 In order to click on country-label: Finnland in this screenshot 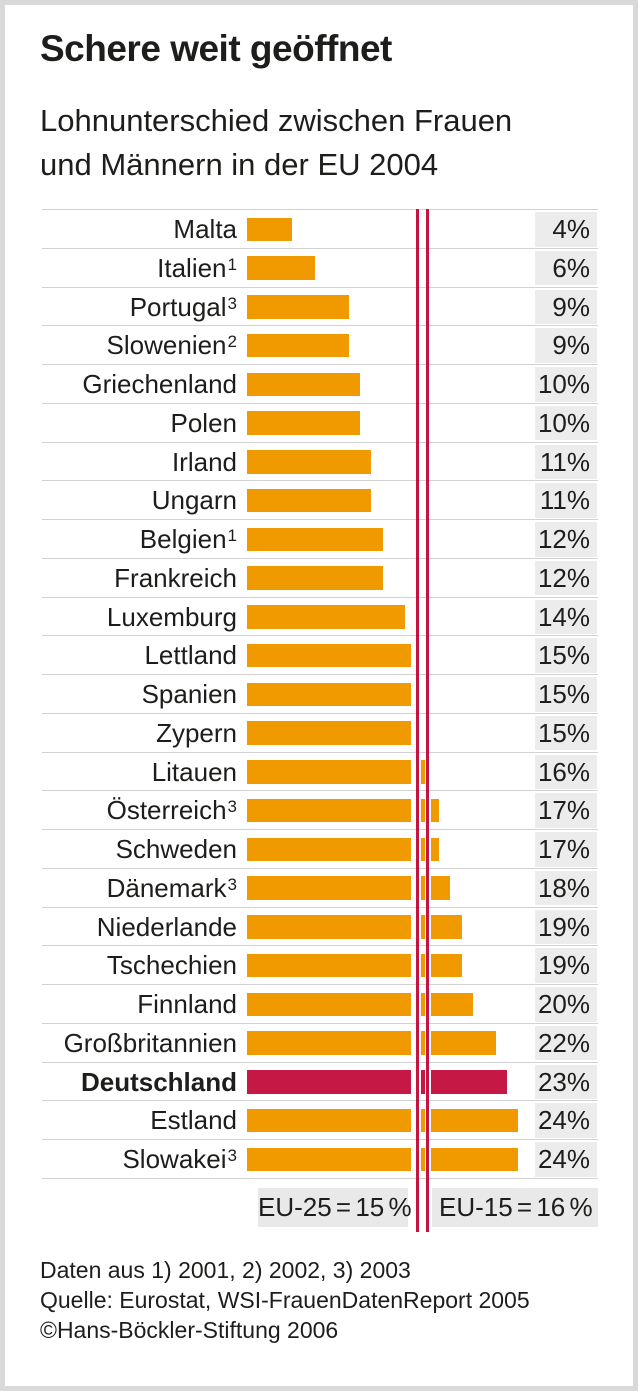, I will do `click(187, 1004)`.